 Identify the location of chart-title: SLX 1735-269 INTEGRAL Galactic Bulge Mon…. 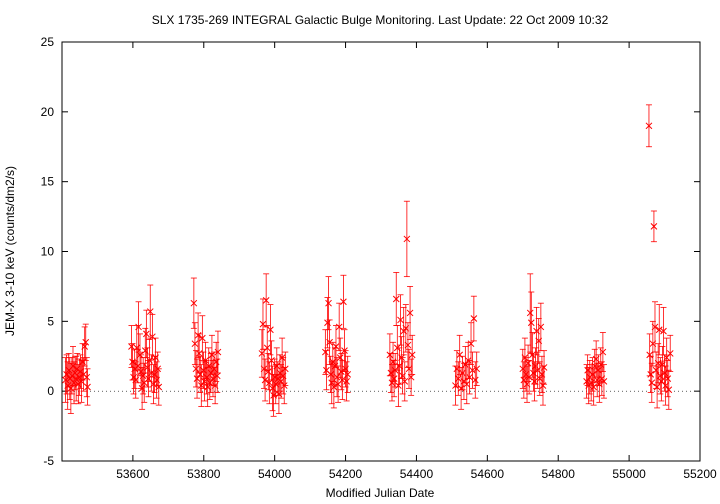
(380, 20).